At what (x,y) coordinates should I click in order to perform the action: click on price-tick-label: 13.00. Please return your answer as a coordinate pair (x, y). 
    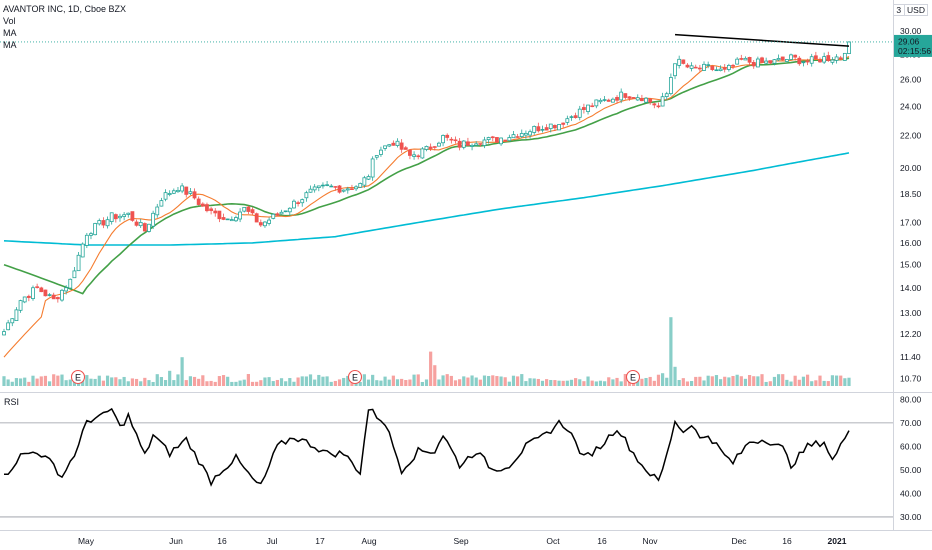
    Looking at the image, I should click on (911, 313).